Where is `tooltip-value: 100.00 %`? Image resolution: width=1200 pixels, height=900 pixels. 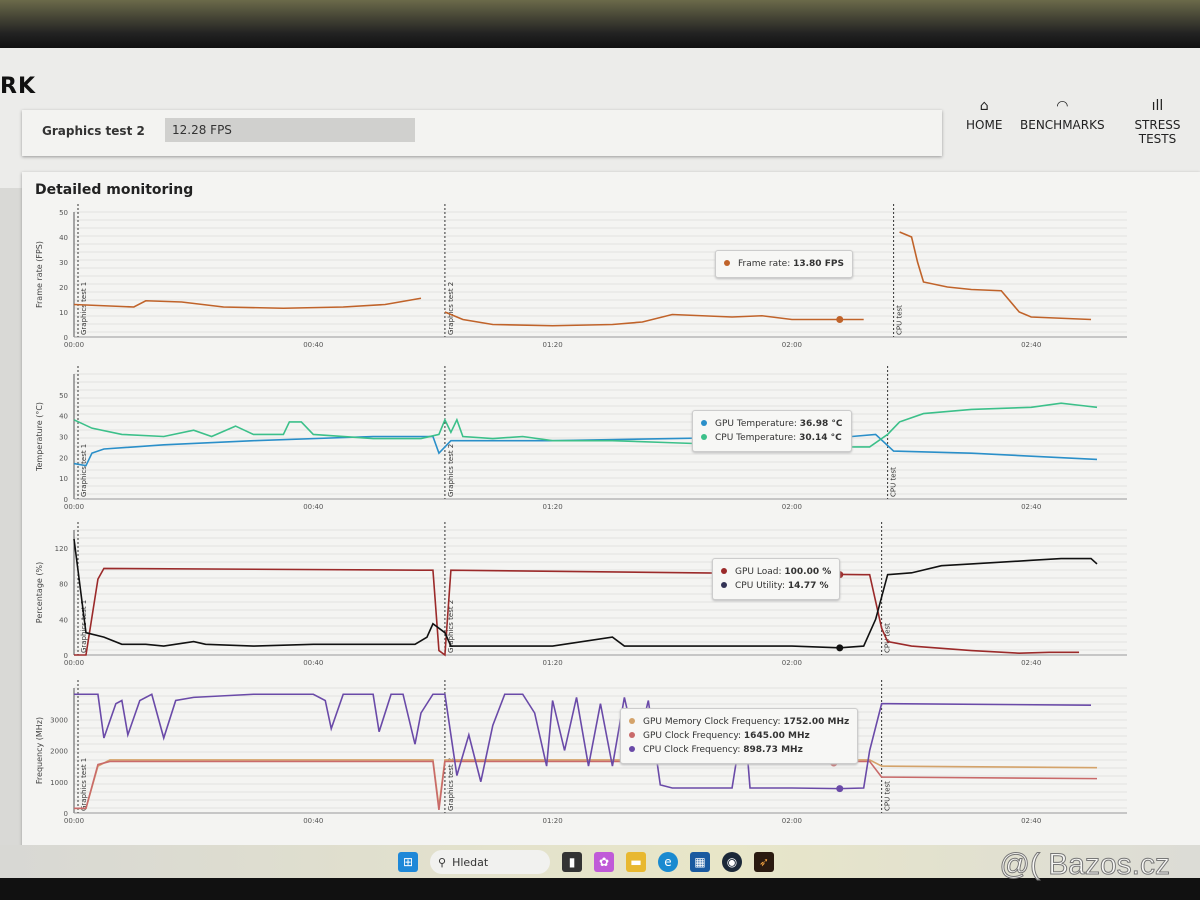 tooltip-value: 100.00 % is located at coordinates (808, 572).